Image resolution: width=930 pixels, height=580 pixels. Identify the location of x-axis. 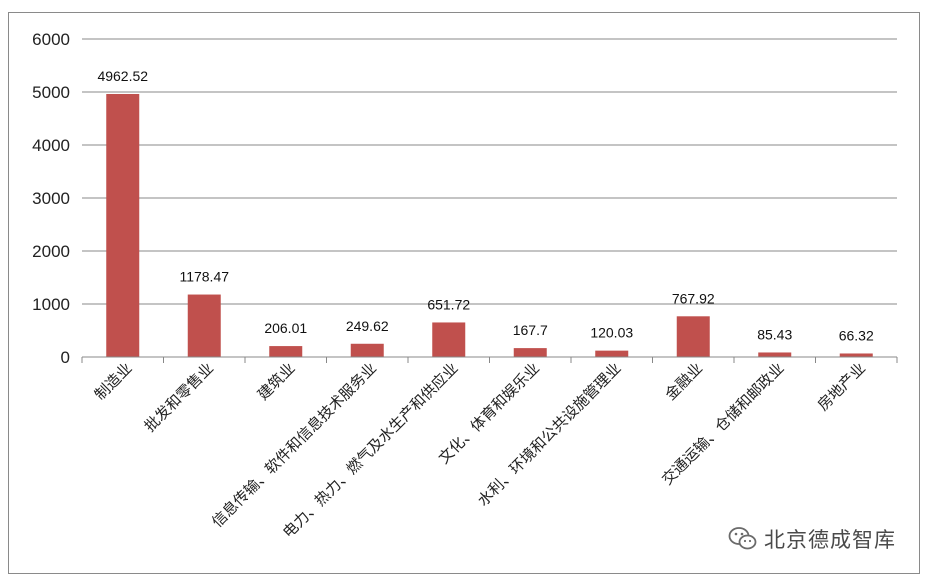
(489, 359).